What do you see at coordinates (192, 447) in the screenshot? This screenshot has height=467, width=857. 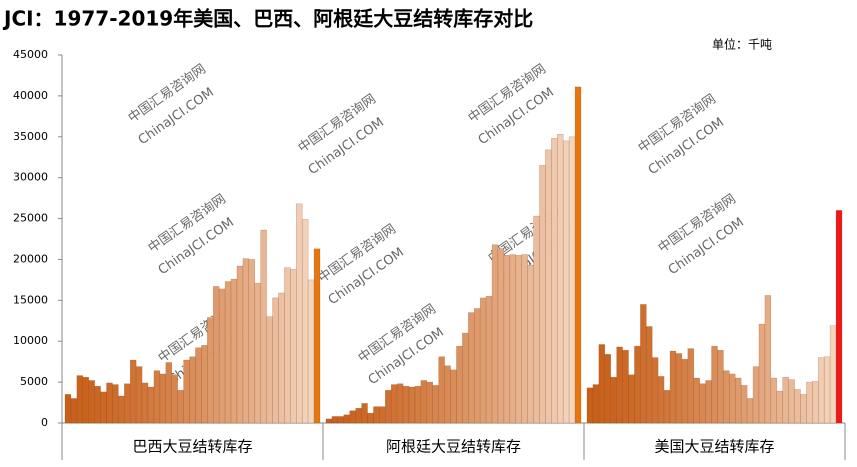 I see `x-group-label: 巴西大豆结转库存` at bounding box center [192, 447].